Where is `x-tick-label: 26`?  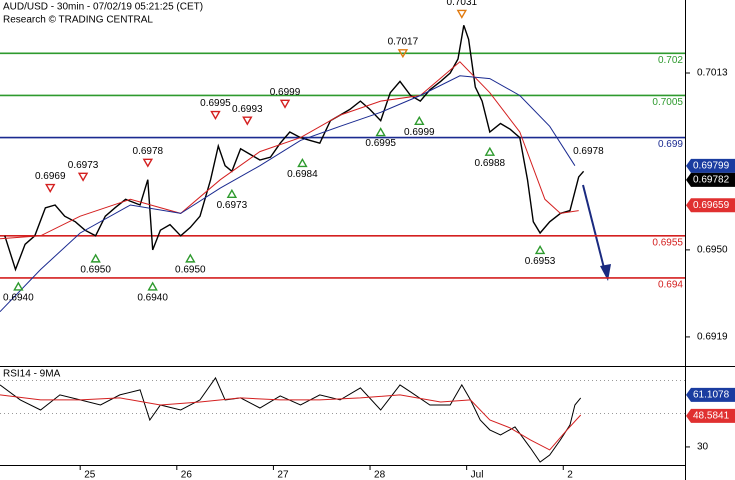 x-tick-label: 26 is located at coordinates (187, 475).